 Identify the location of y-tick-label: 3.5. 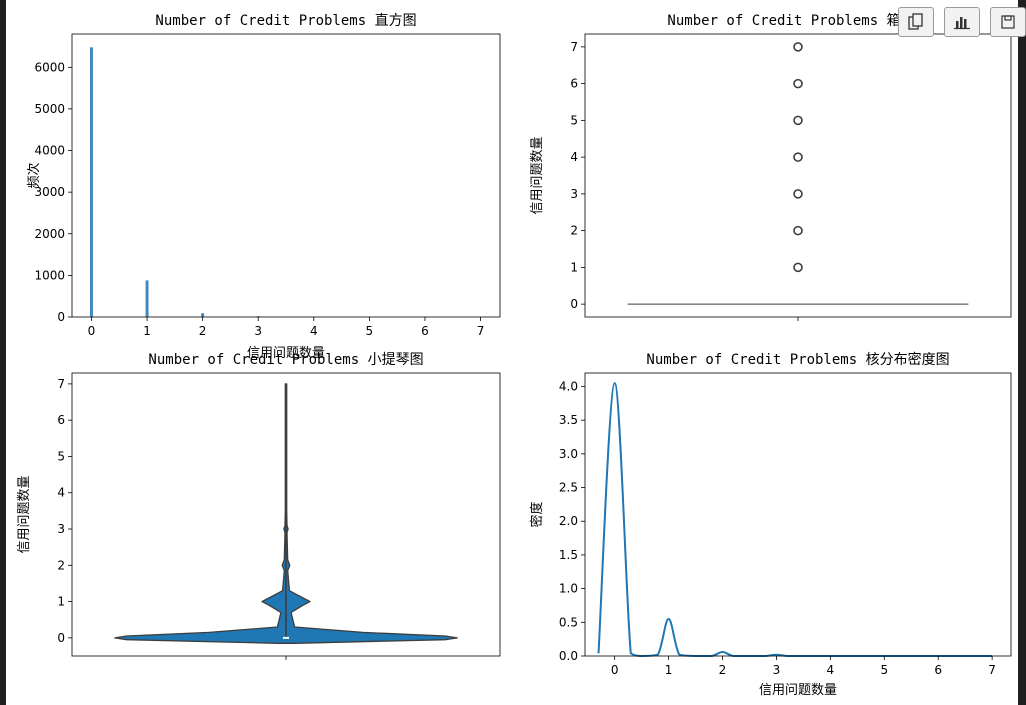
(568, 420).